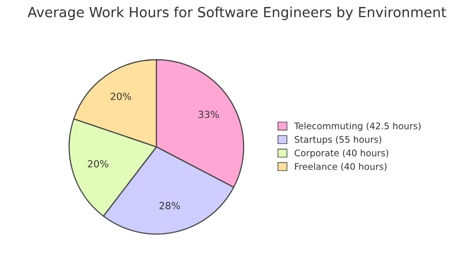 The height and width of the screenshot is (267, 474). I want to click on data-label: 28%, so click(170, 206).